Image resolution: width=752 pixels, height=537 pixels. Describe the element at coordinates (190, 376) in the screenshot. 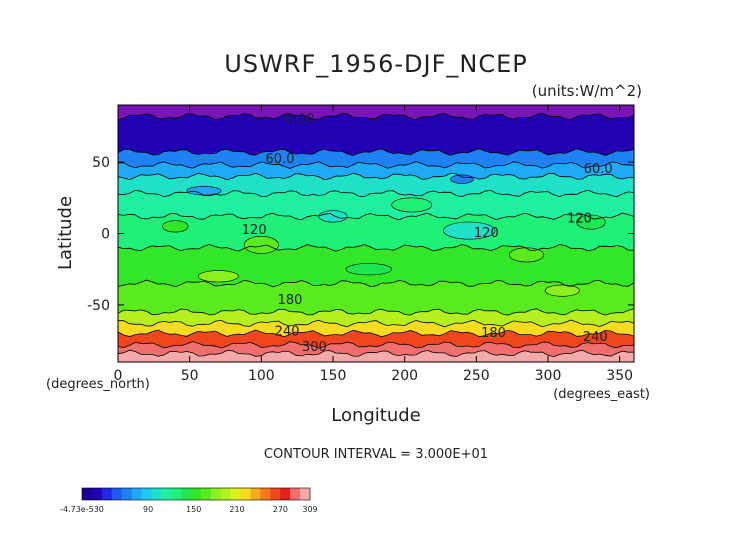

I see `x-tick-label: 50` at that location.